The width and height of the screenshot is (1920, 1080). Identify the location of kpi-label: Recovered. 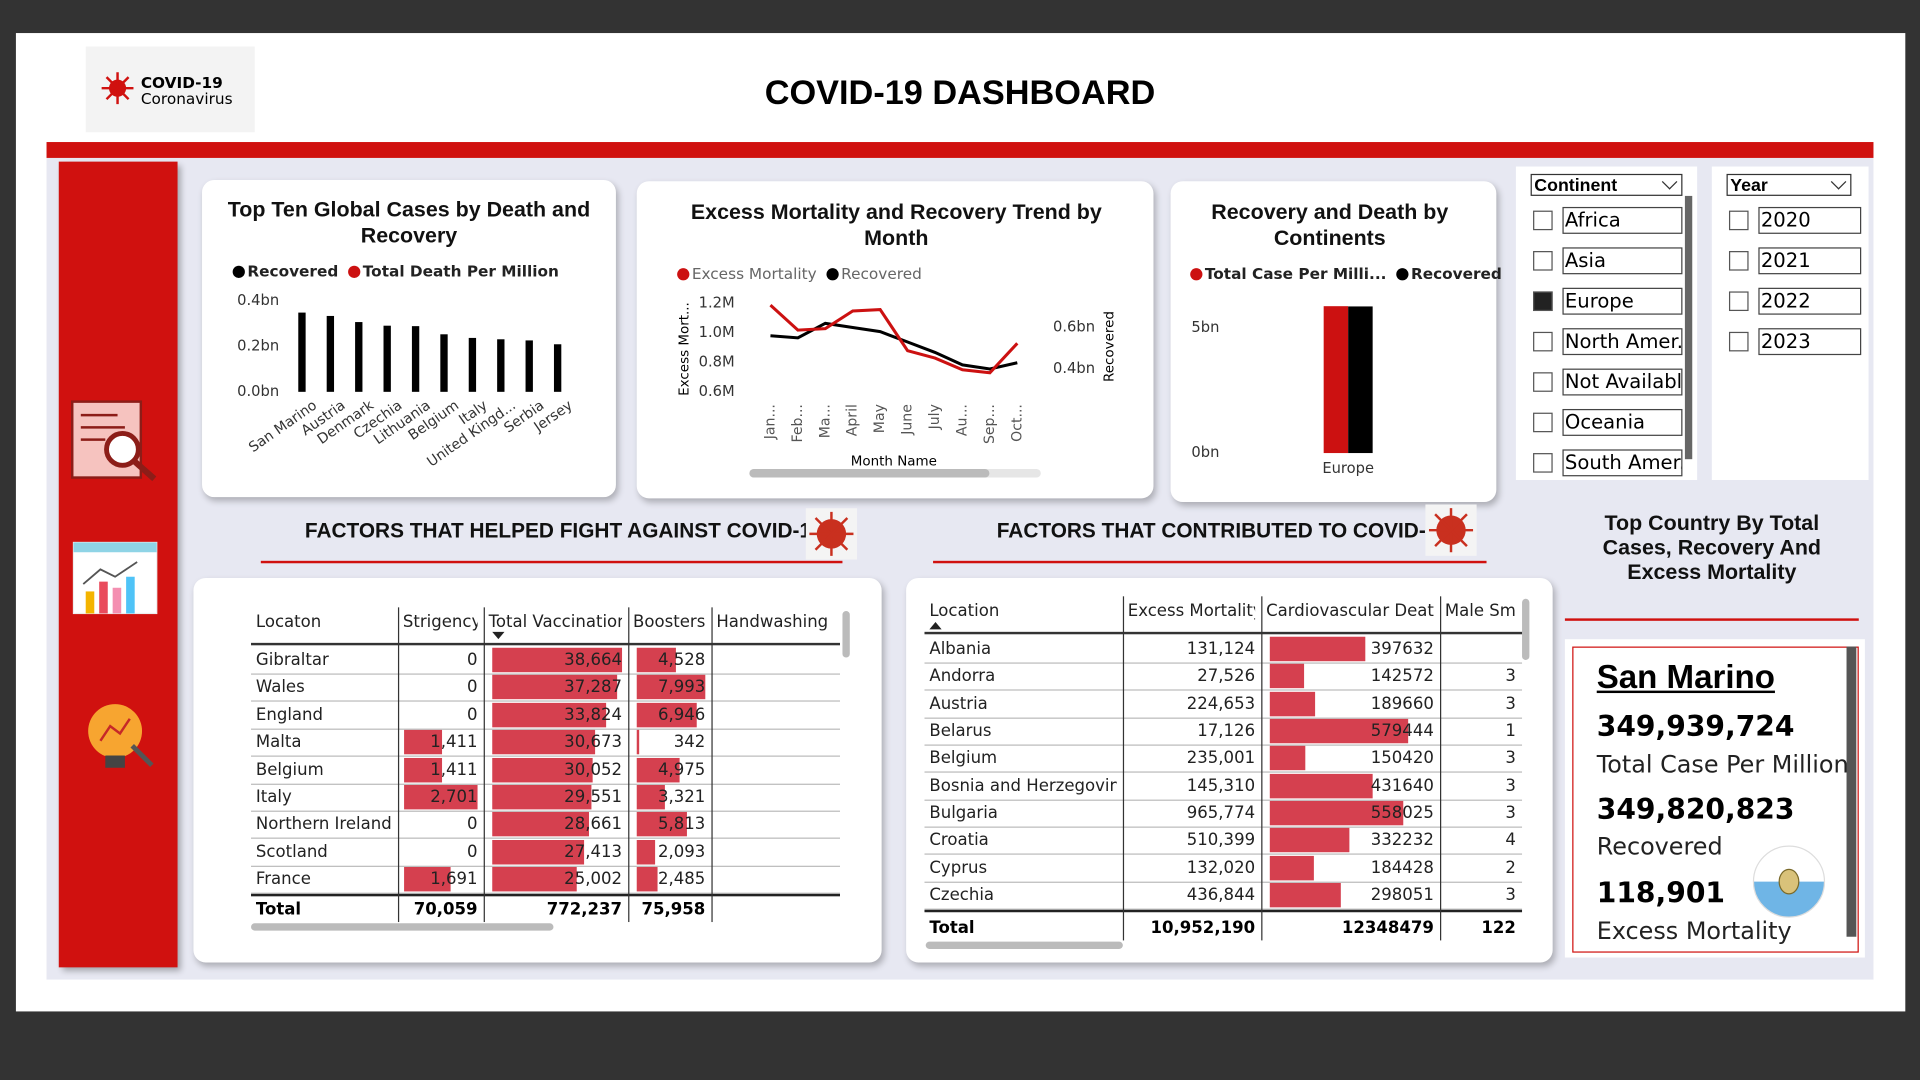
(1659, 846).